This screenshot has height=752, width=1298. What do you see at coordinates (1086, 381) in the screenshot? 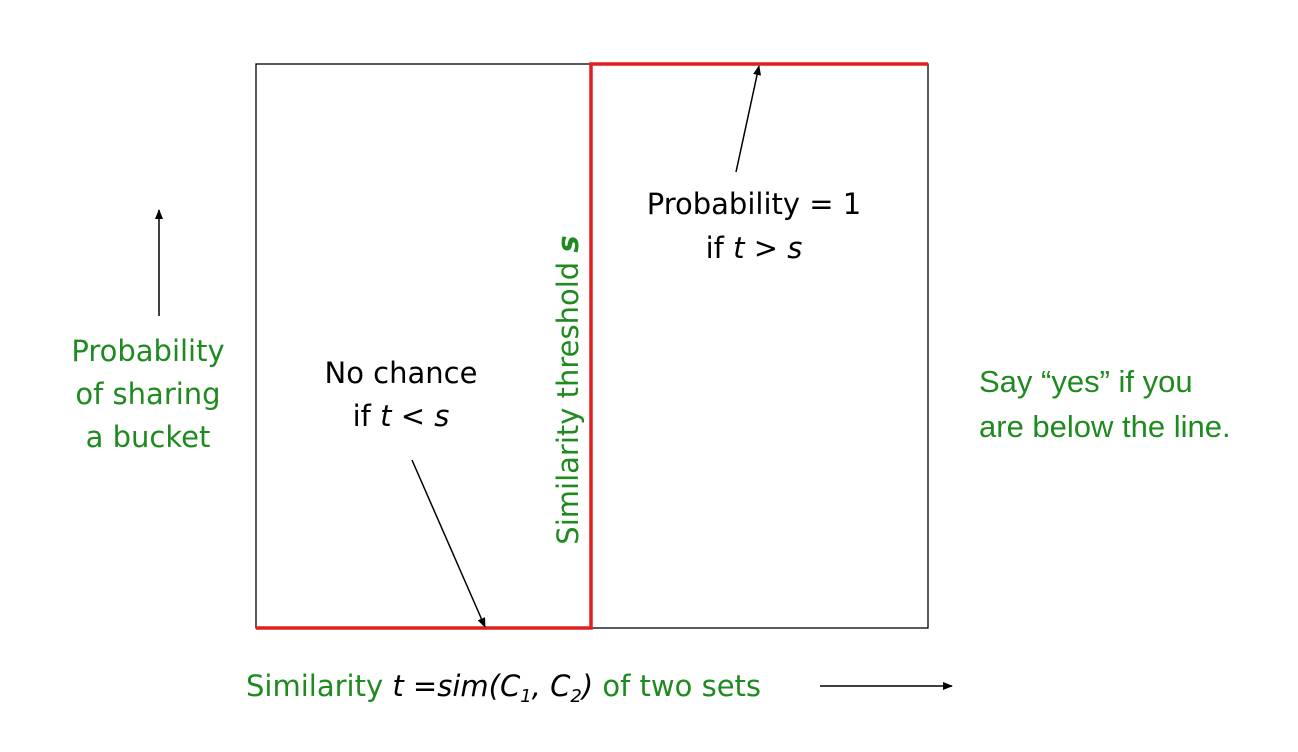
I see `say-yes-line1: Say “yes” if you` at bounding box center [1086, 381].